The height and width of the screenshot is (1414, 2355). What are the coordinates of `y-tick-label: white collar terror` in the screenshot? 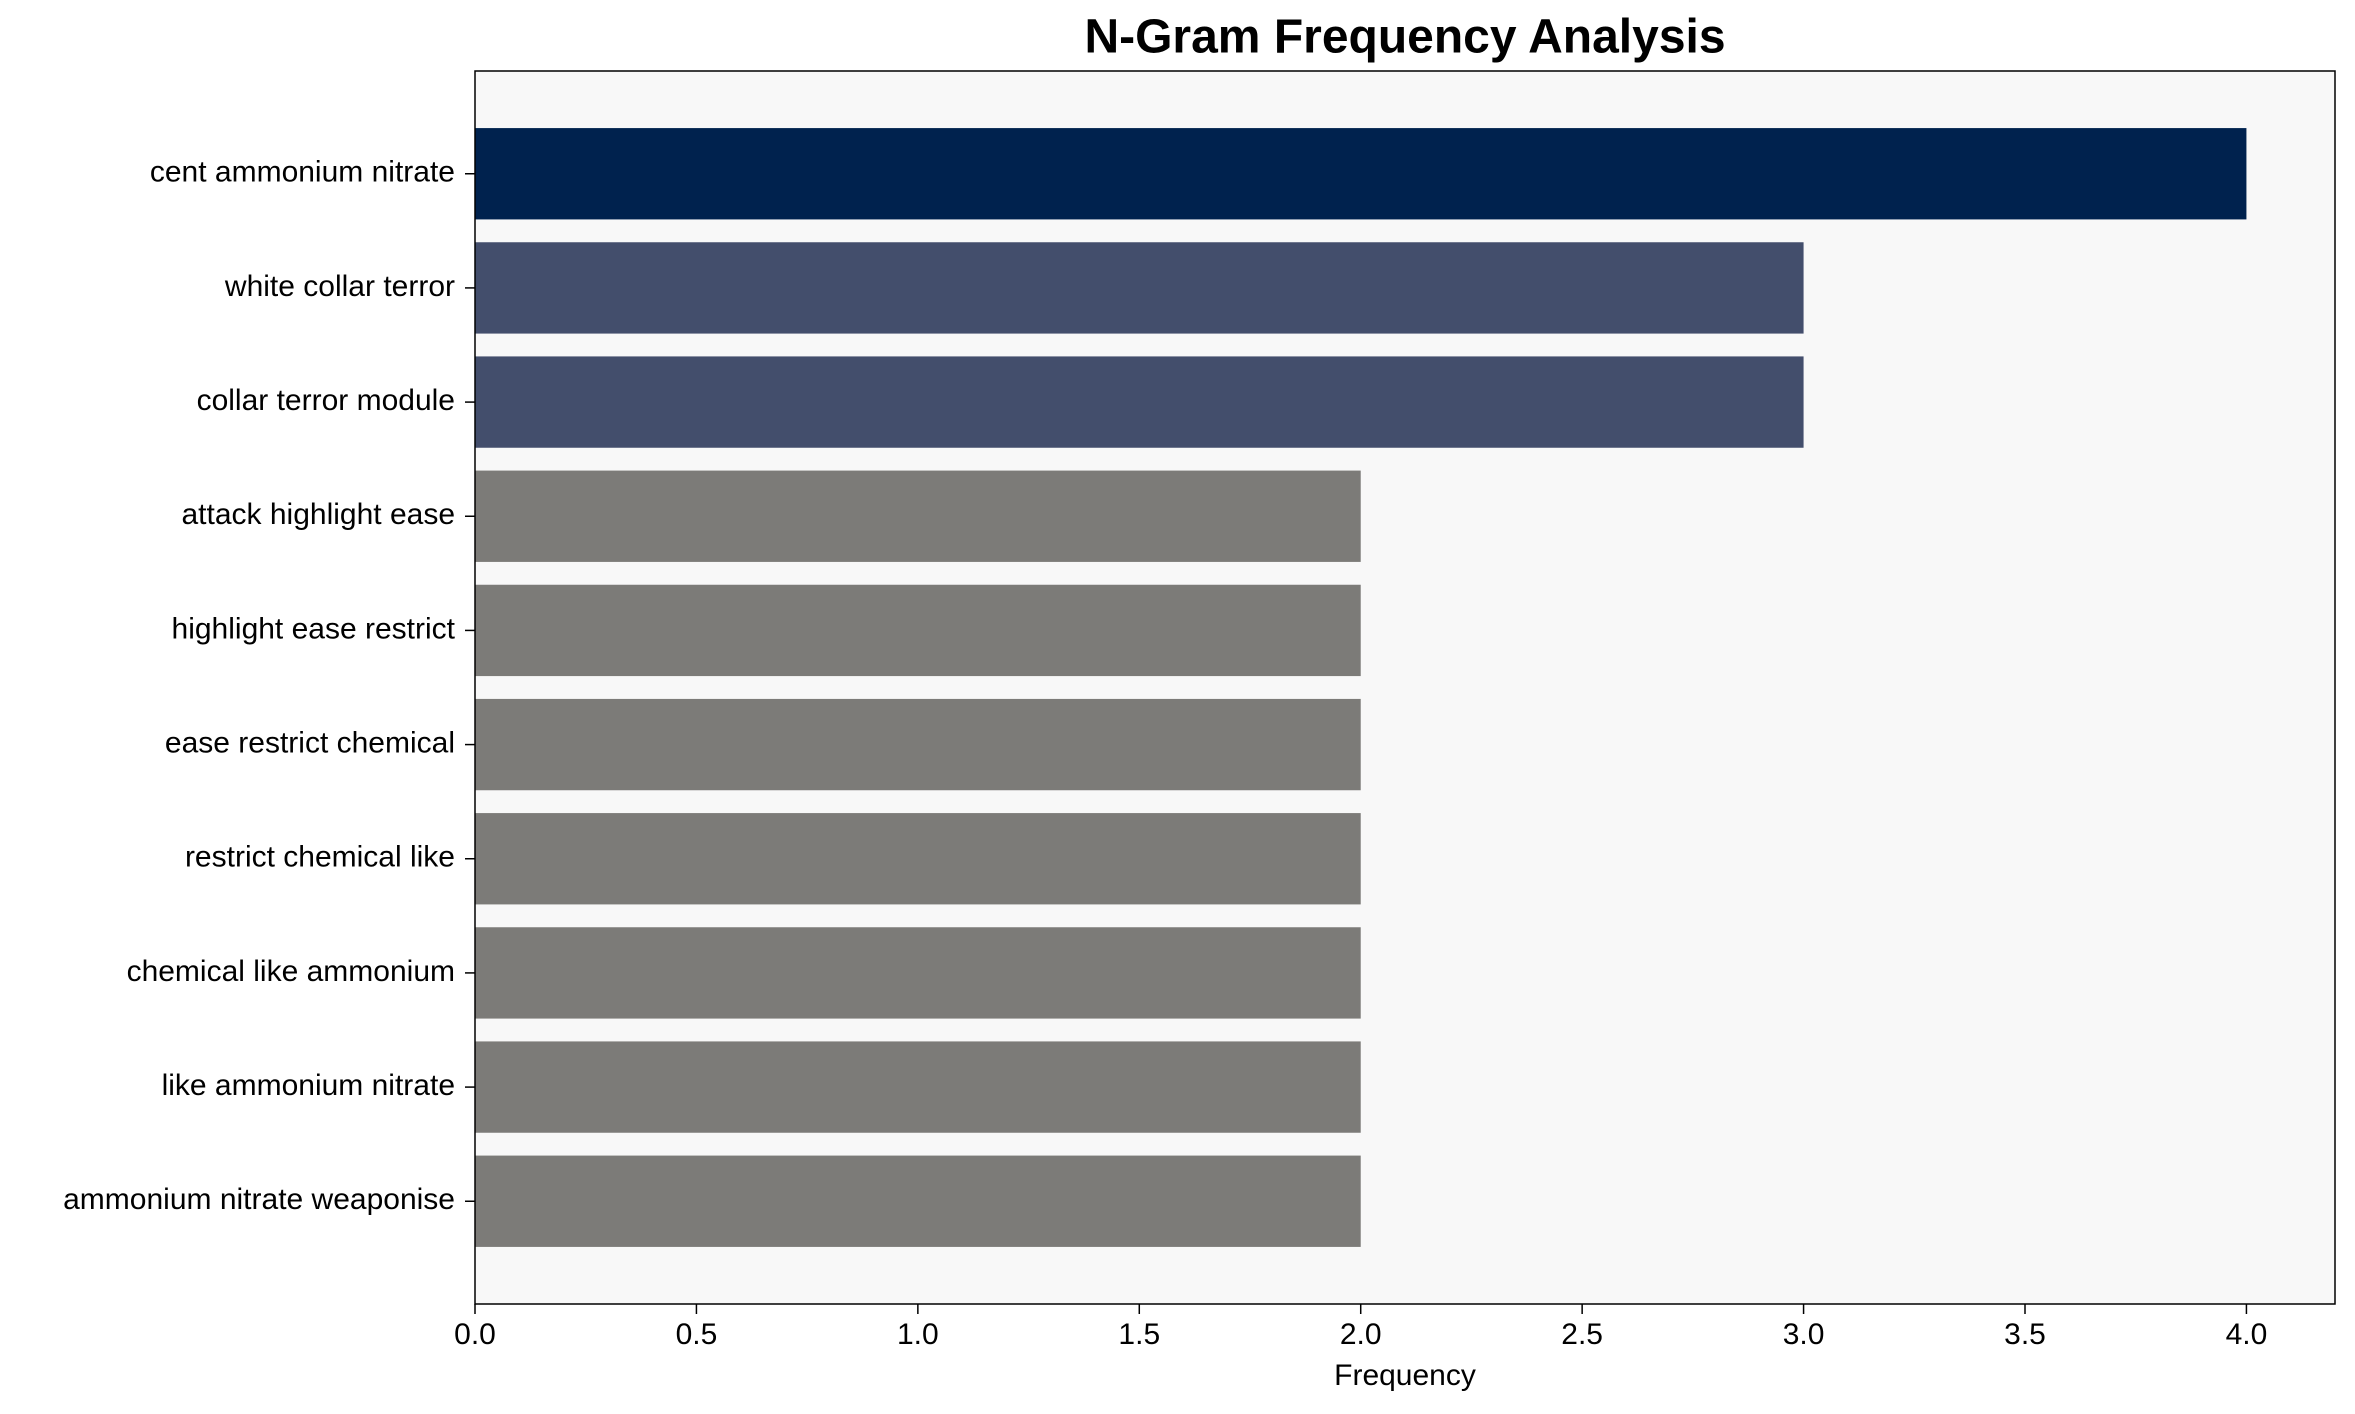 It's located at (339, 286).